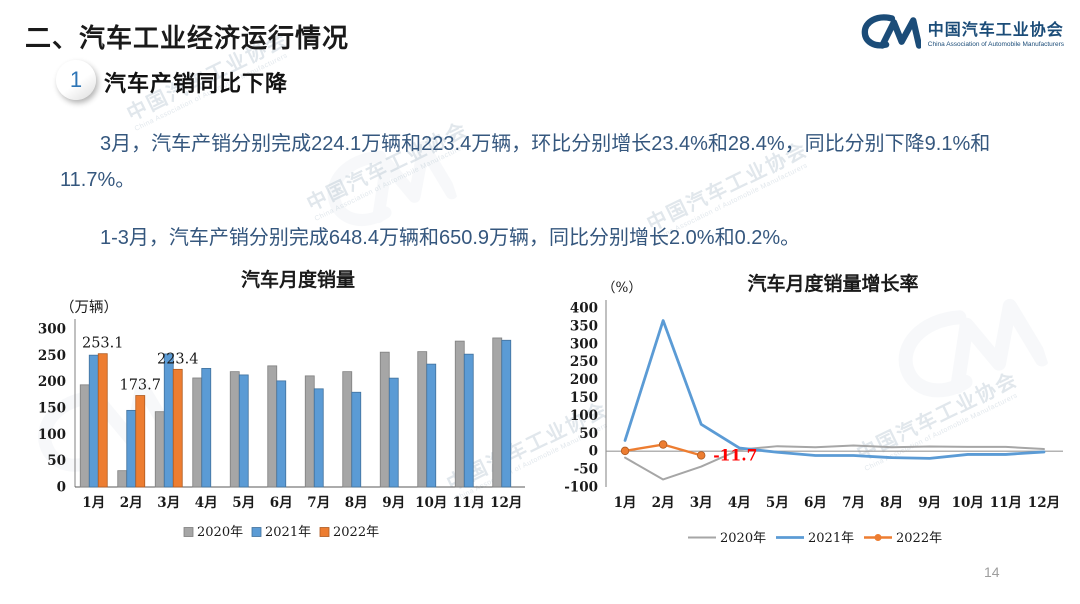 The width and height of the screenshot is (1080, 604). What do you see at coordinates (743, 538) in the screenshot?
I see `legend-label-2020年: 2020年` at bounding box center [743, 538].